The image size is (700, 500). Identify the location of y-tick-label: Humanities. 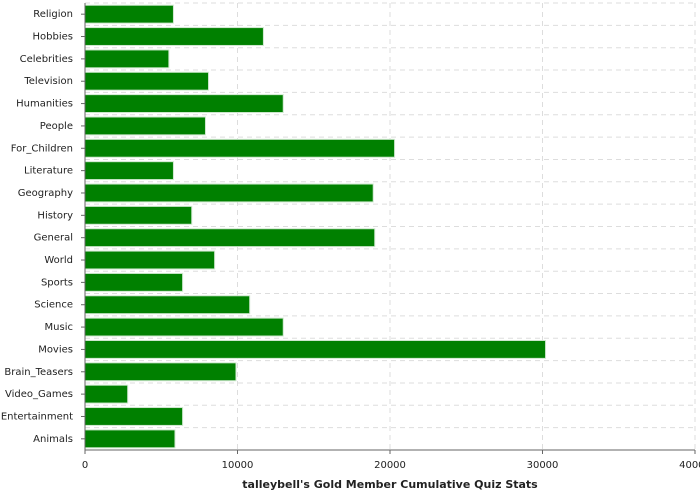
(44, 104).